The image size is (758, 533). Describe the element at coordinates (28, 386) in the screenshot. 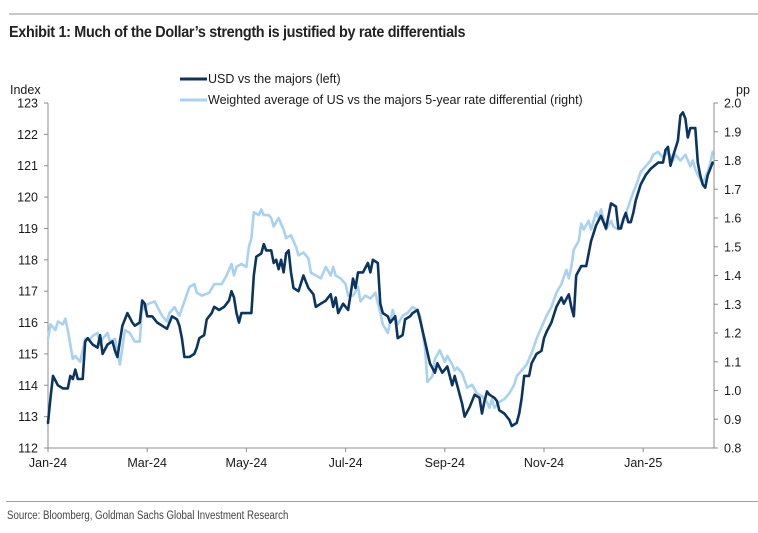

I see `left-tick-label: 114` at that location.